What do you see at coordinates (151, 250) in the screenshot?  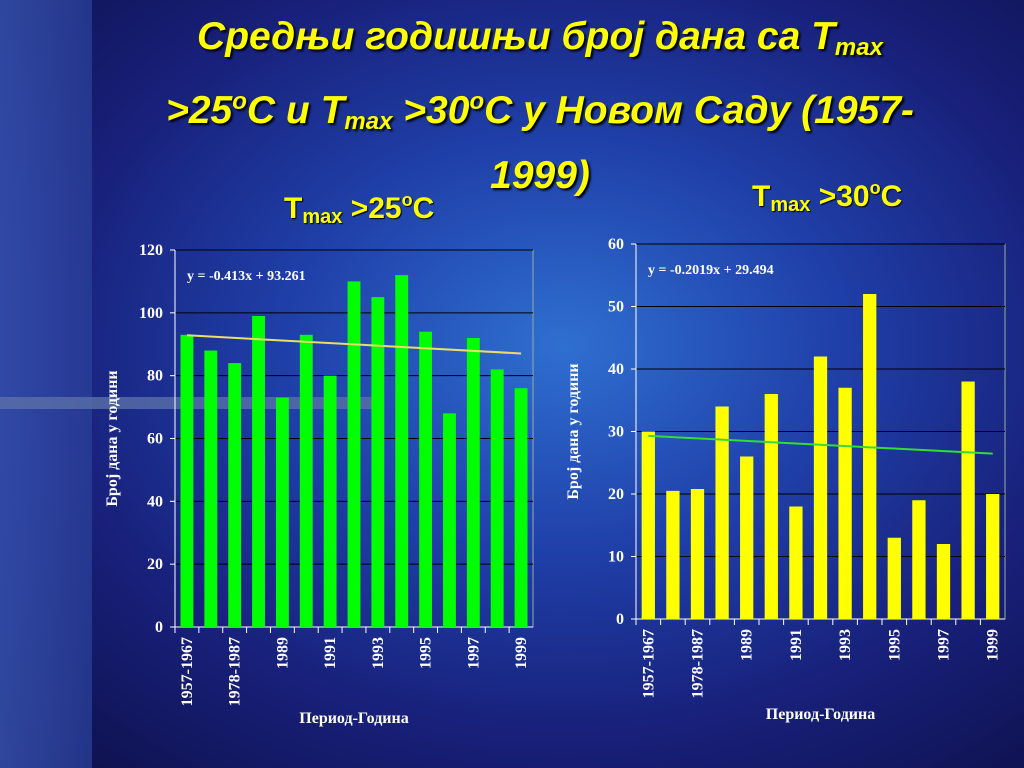 I see `y-tick-label: 120` at bounding box center [151, 250].